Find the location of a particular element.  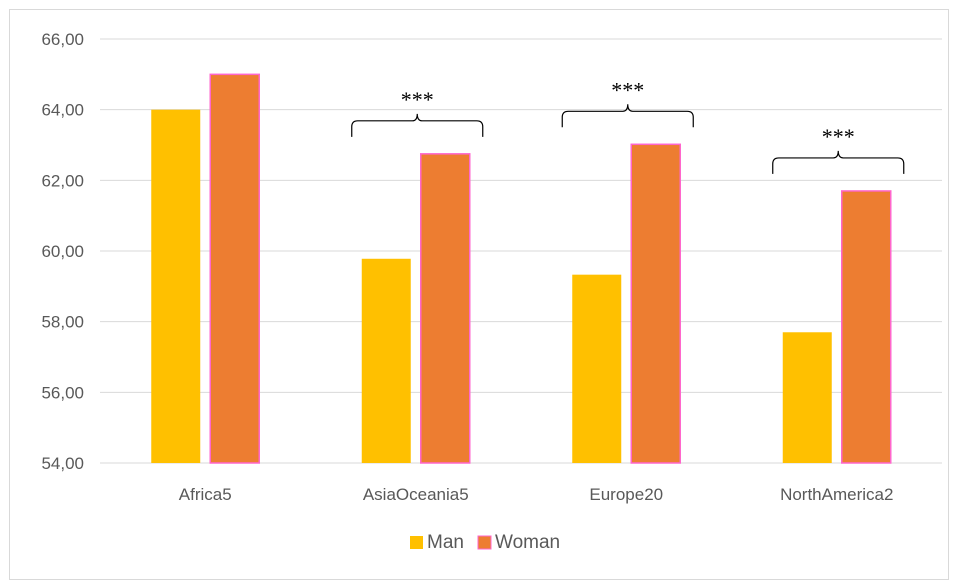

bar-man-europe20 is located at coordinates (597, 368).